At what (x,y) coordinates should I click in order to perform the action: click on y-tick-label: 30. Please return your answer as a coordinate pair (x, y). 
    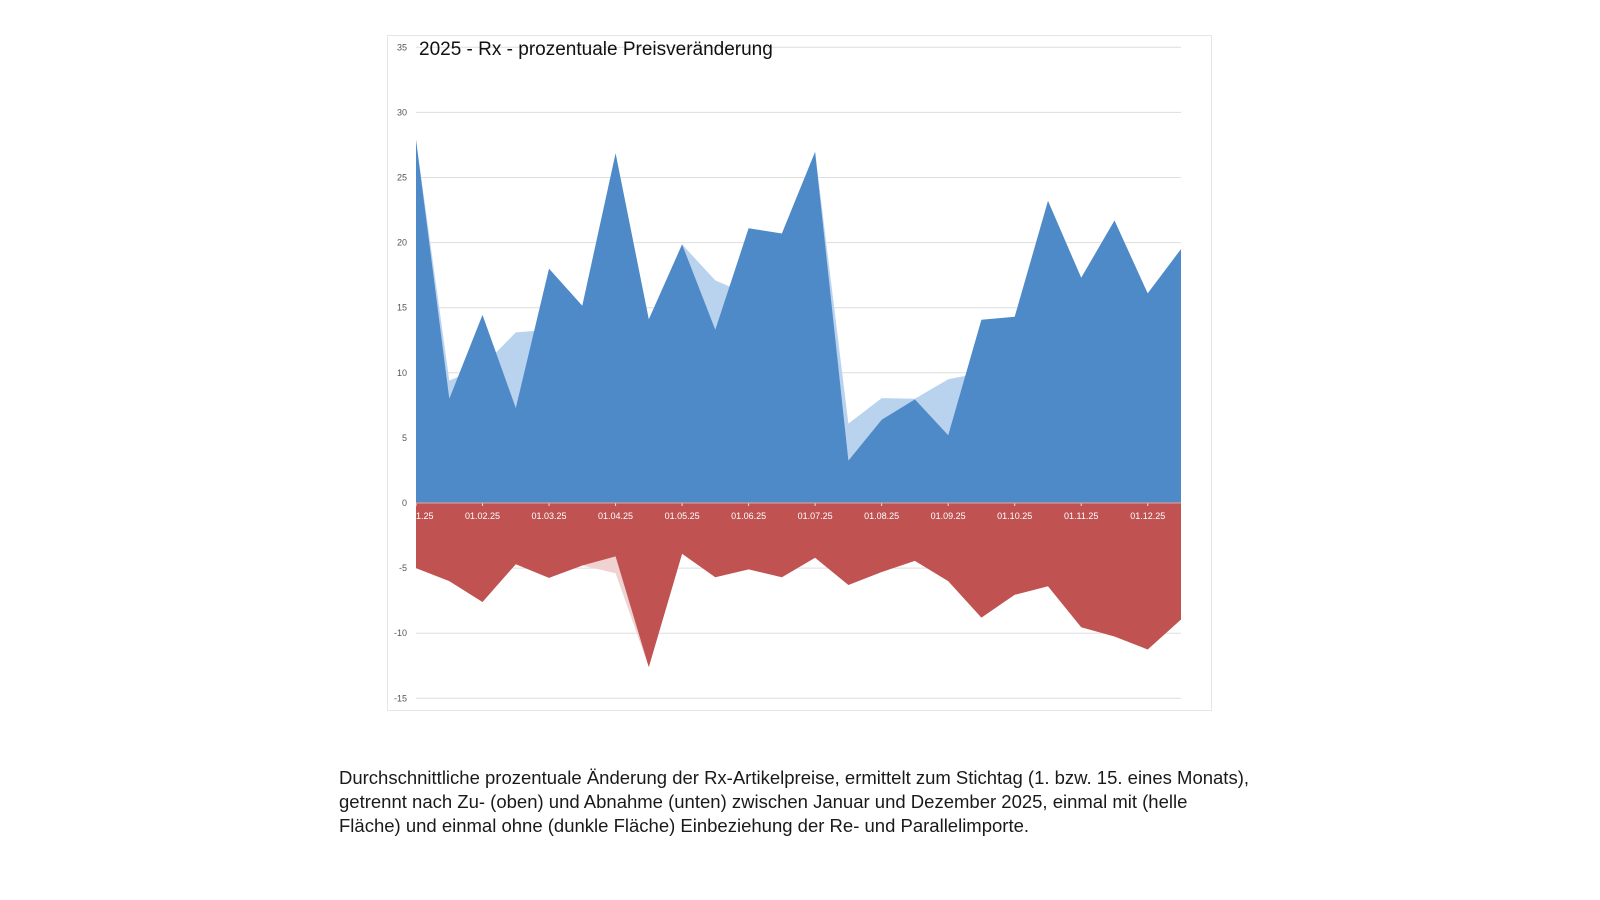
    Looking at the image, I should click on (402, 112).